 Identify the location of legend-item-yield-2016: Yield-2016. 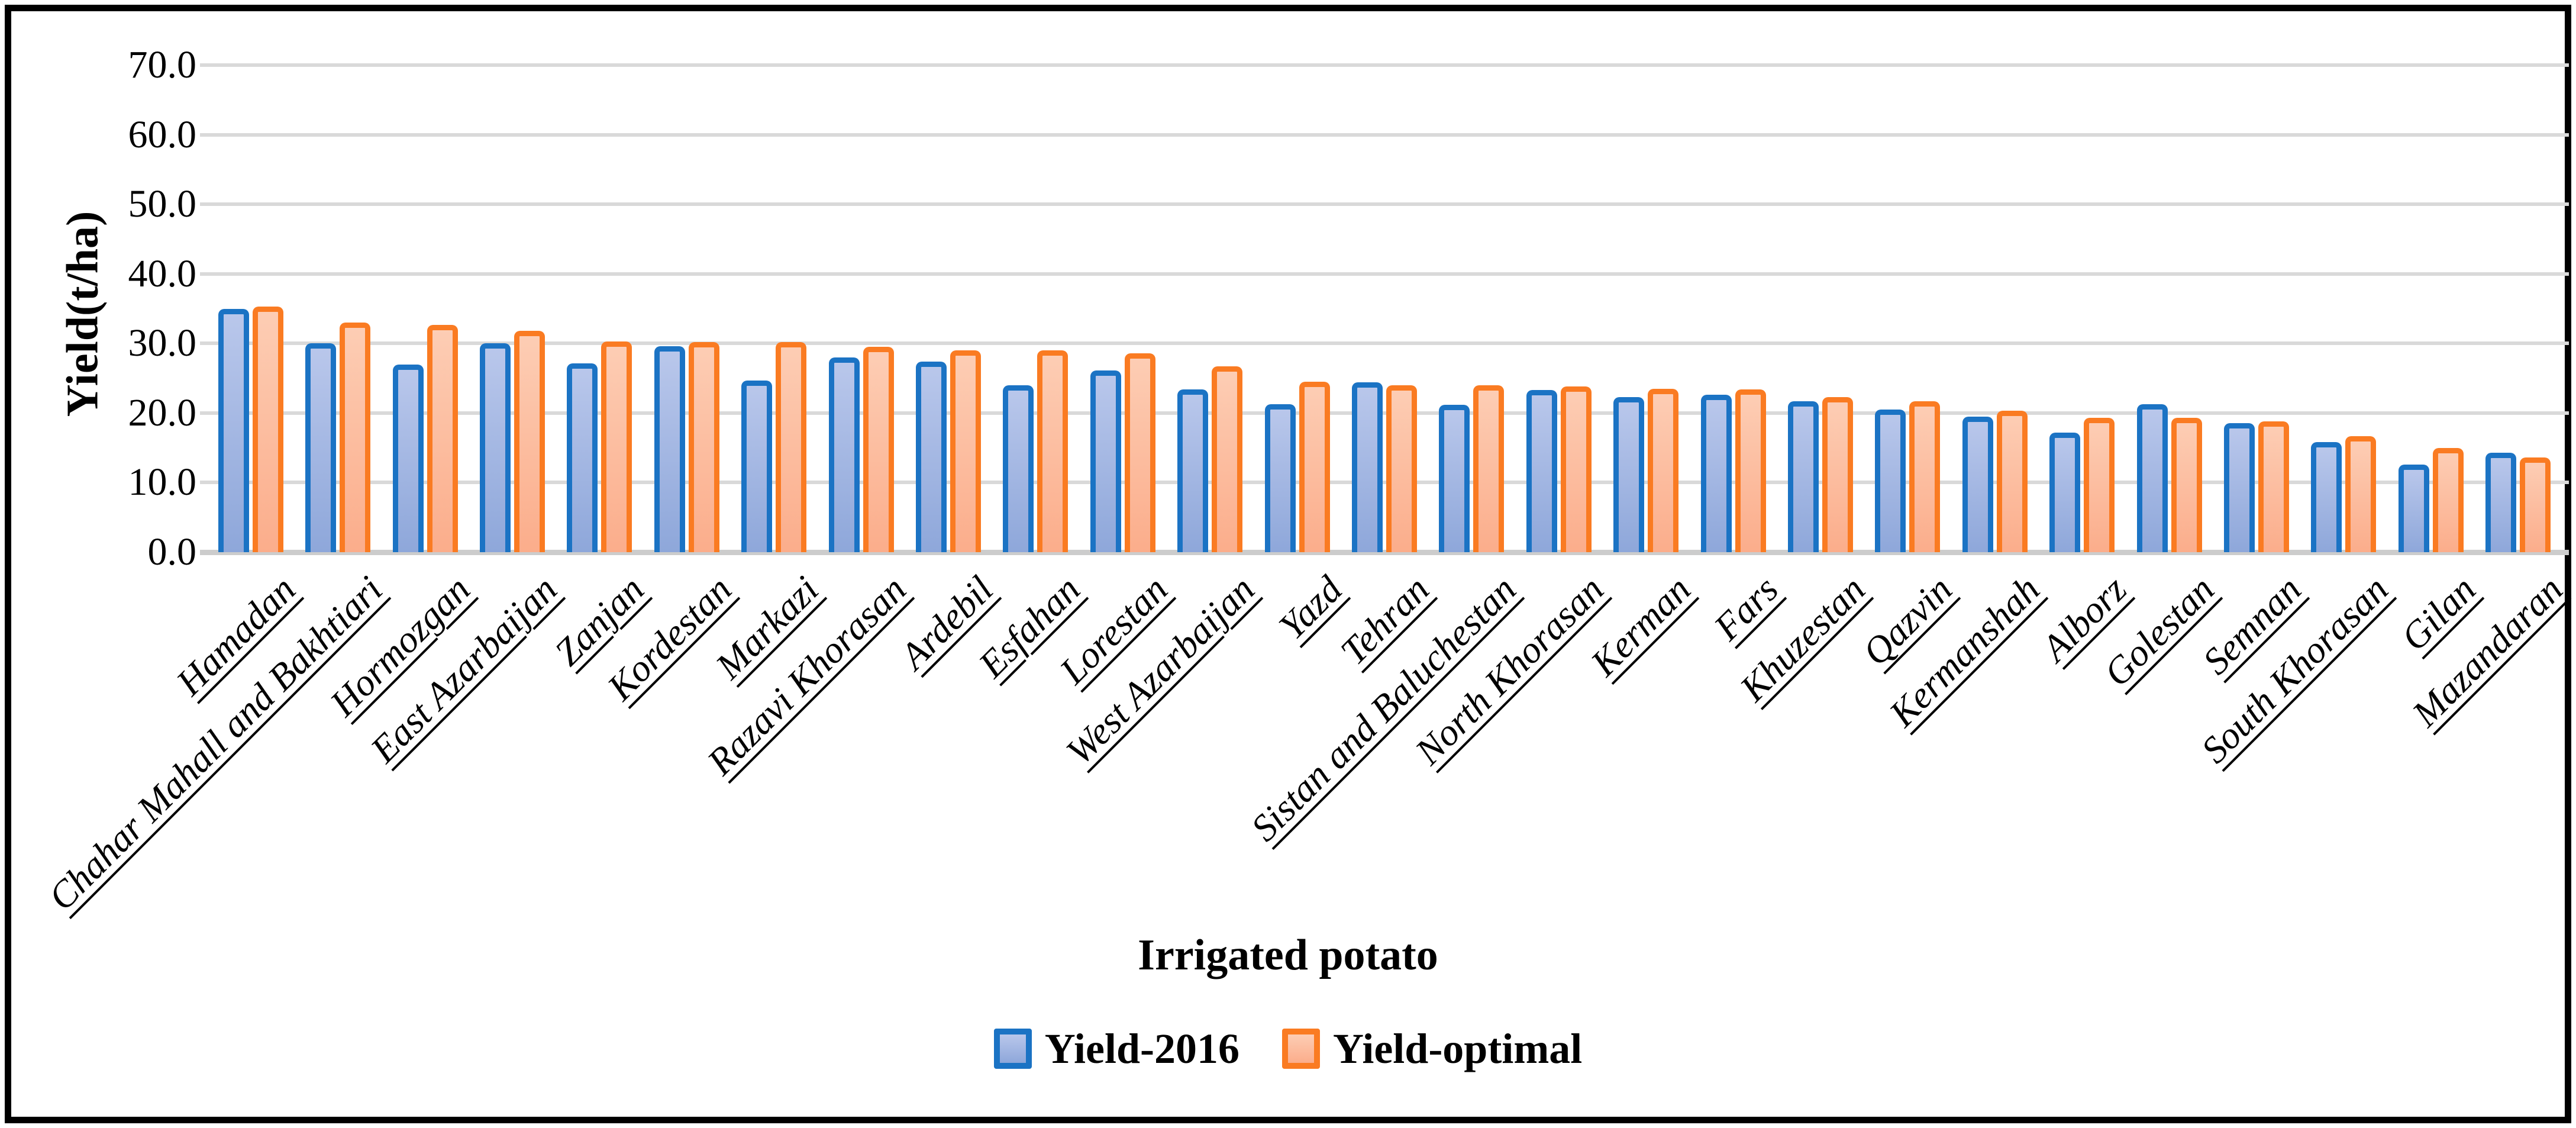
(1116, 1048).